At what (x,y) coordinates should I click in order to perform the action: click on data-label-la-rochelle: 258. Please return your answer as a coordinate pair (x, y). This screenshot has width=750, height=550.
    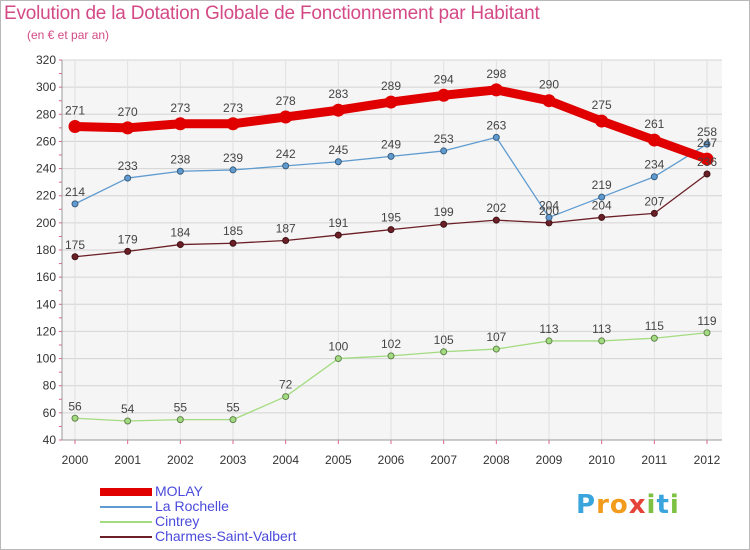
    Looking at the image, I should click on (707, 132).